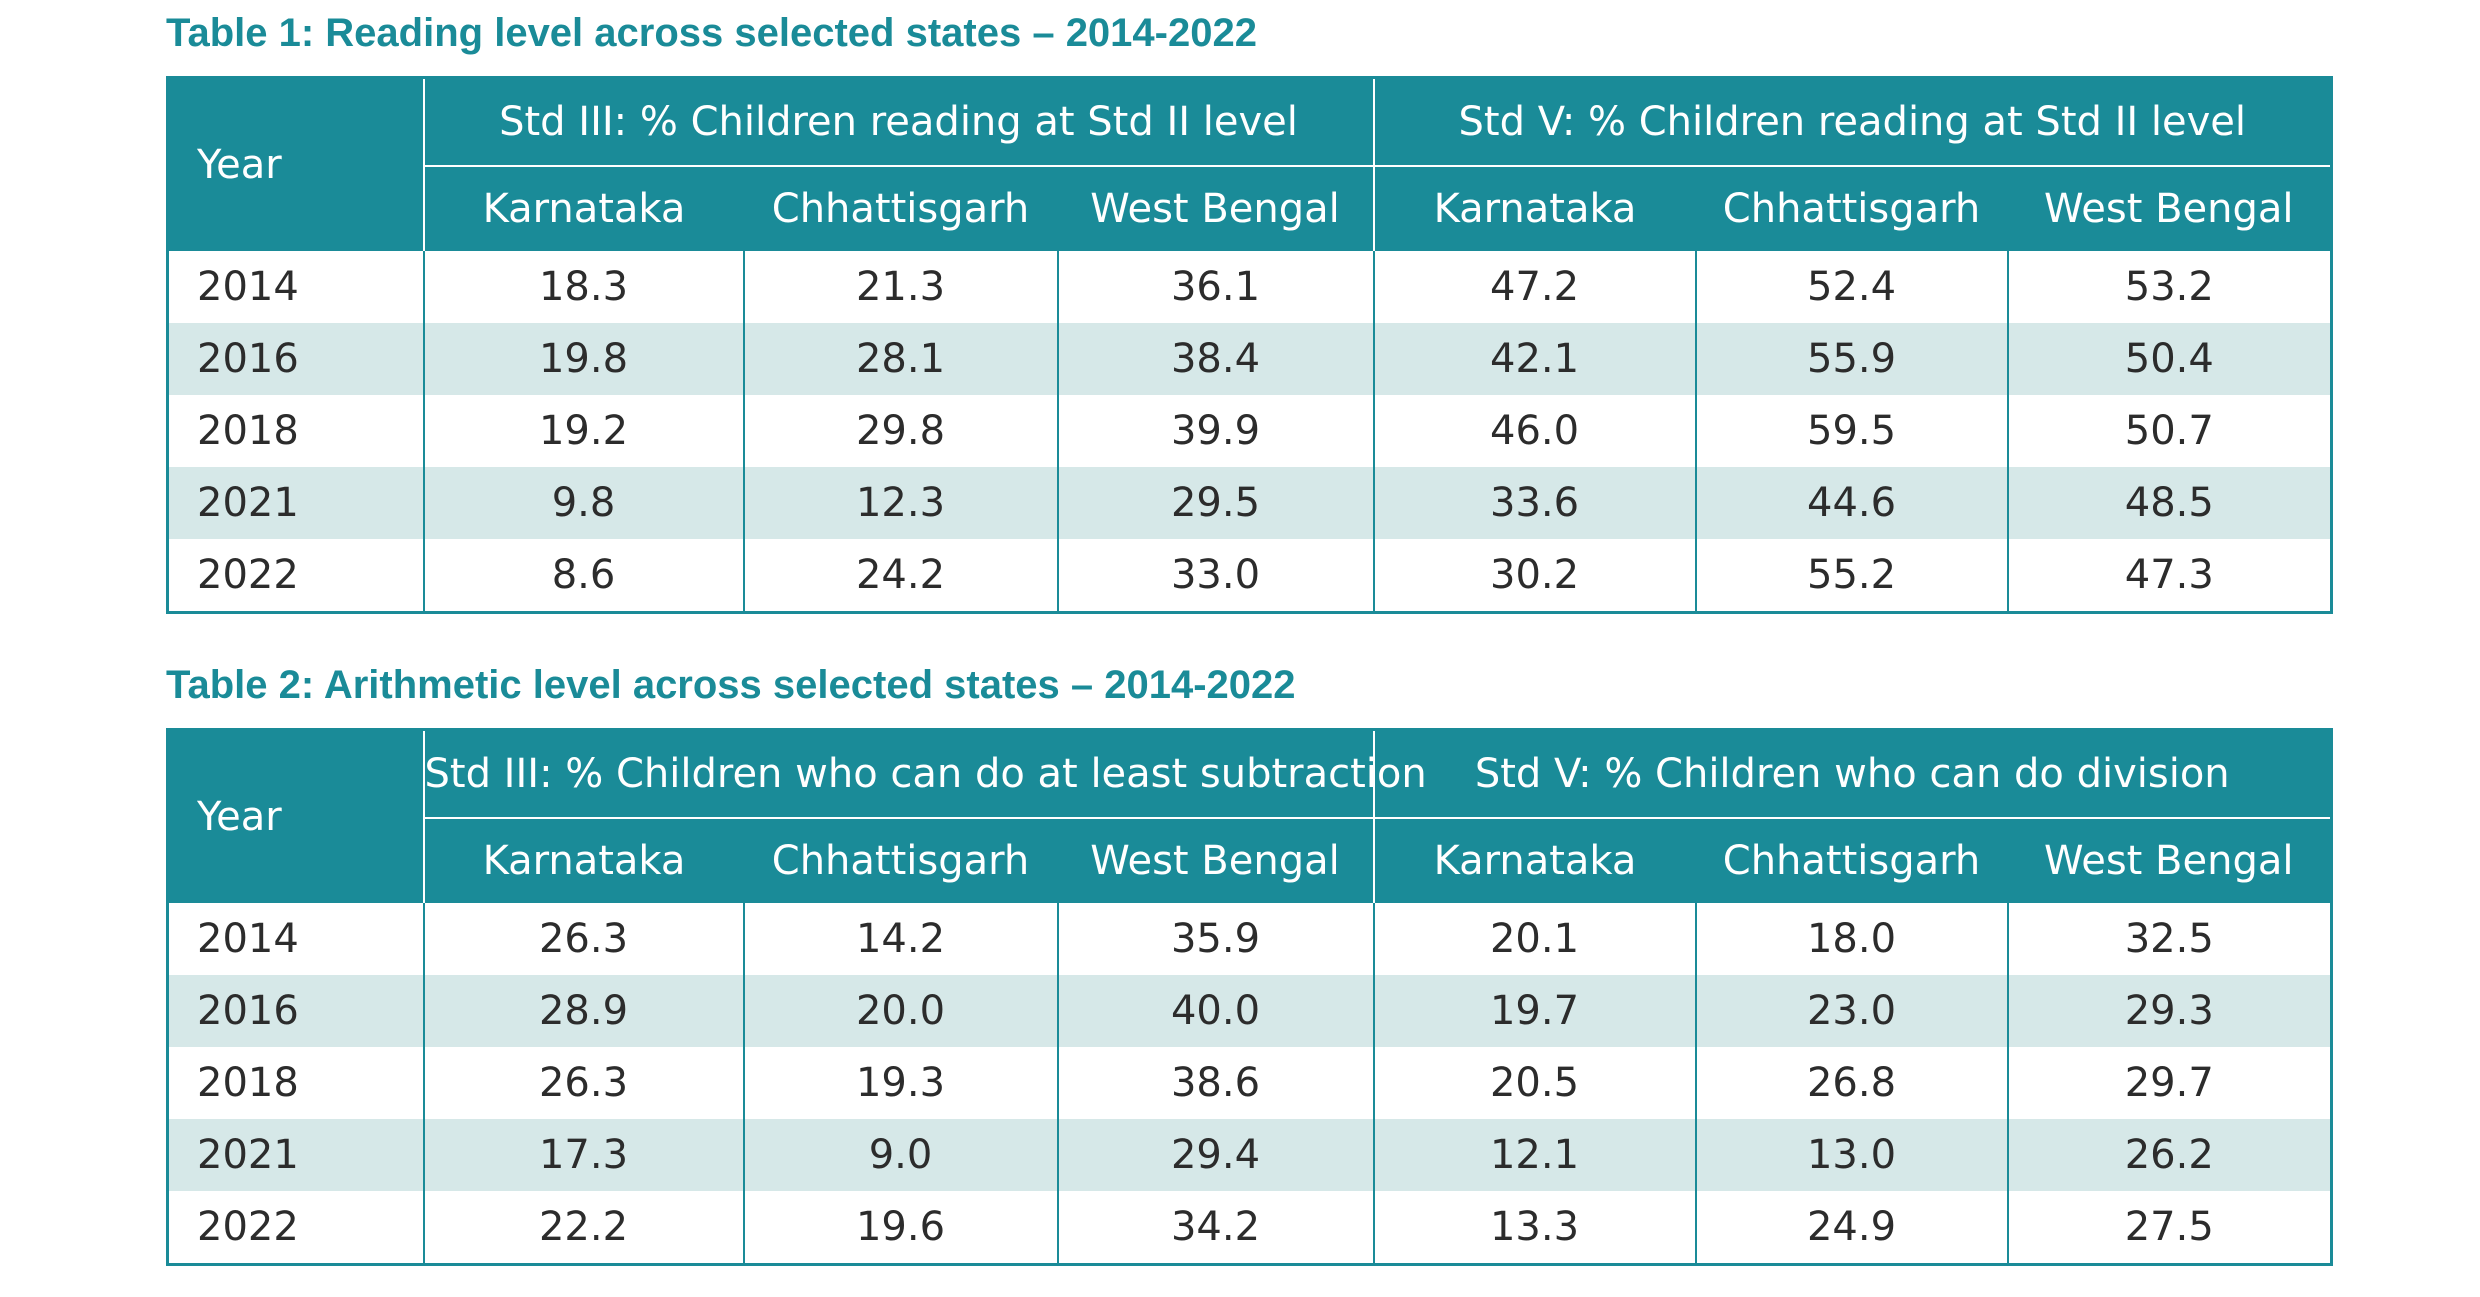 The image size is (2480, 1297). I want to click on table-row: 2022 22.2 19.6 34.2 13.3 24.9 27.5, so click(1250, 1228).